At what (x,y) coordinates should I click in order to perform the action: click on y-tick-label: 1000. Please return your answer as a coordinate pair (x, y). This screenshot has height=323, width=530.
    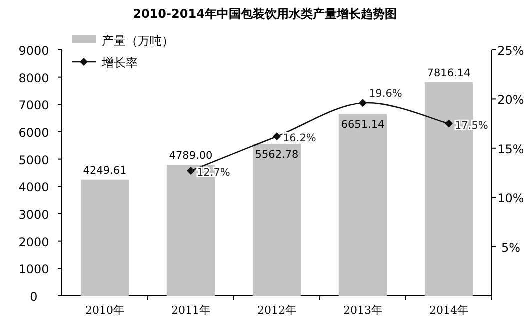
    Looking at the image, I should click on (34, 269).